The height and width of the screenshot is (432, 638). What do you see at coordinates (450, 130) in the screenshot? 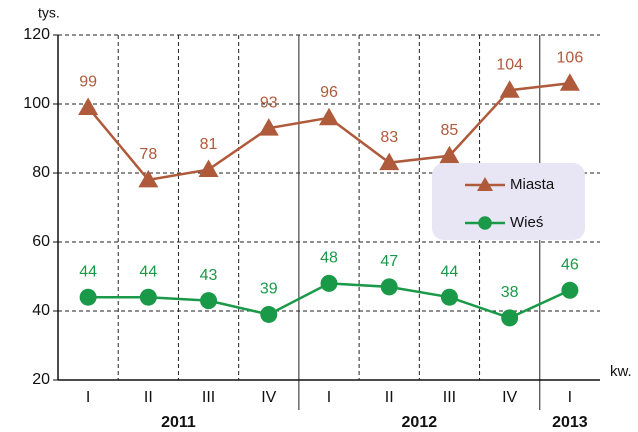
I see `data-label: 85` at bounding box center [450, 130].